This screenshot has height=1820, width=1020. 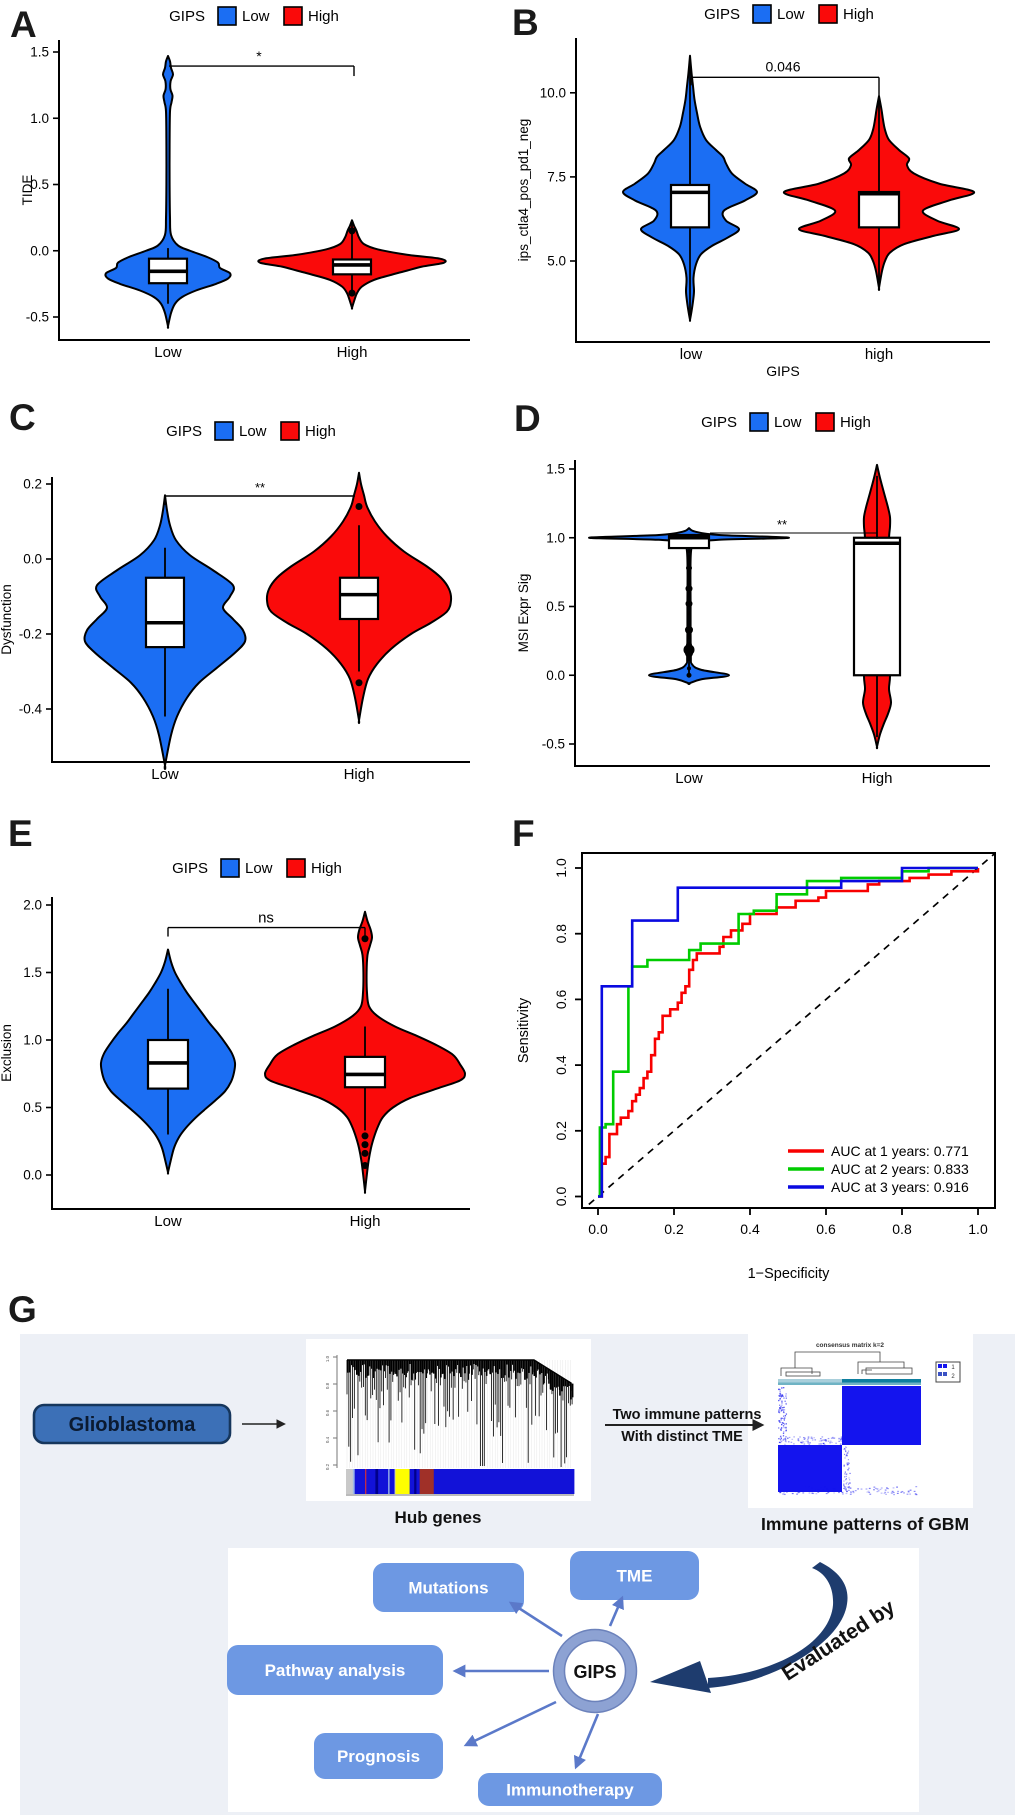 What do you see at coordinates (889, 1371) in the screenshot?
I see `cd-right2` at bounding box center [889, 1371].